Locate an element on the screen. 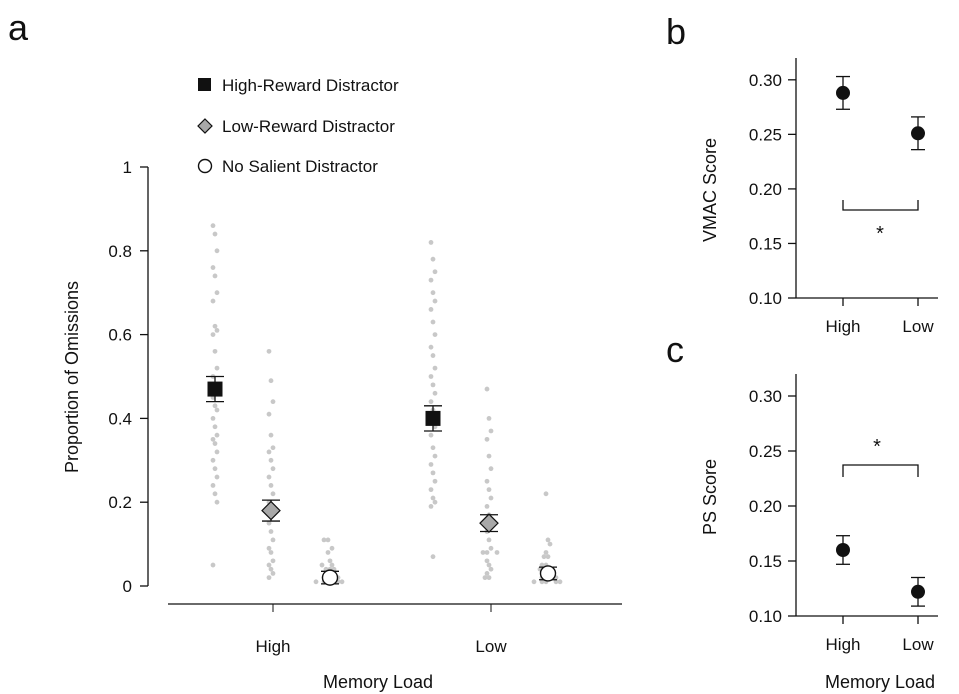 This screenshot has width=959, height=694. significance-bracket is located at coordinates (880, 470).